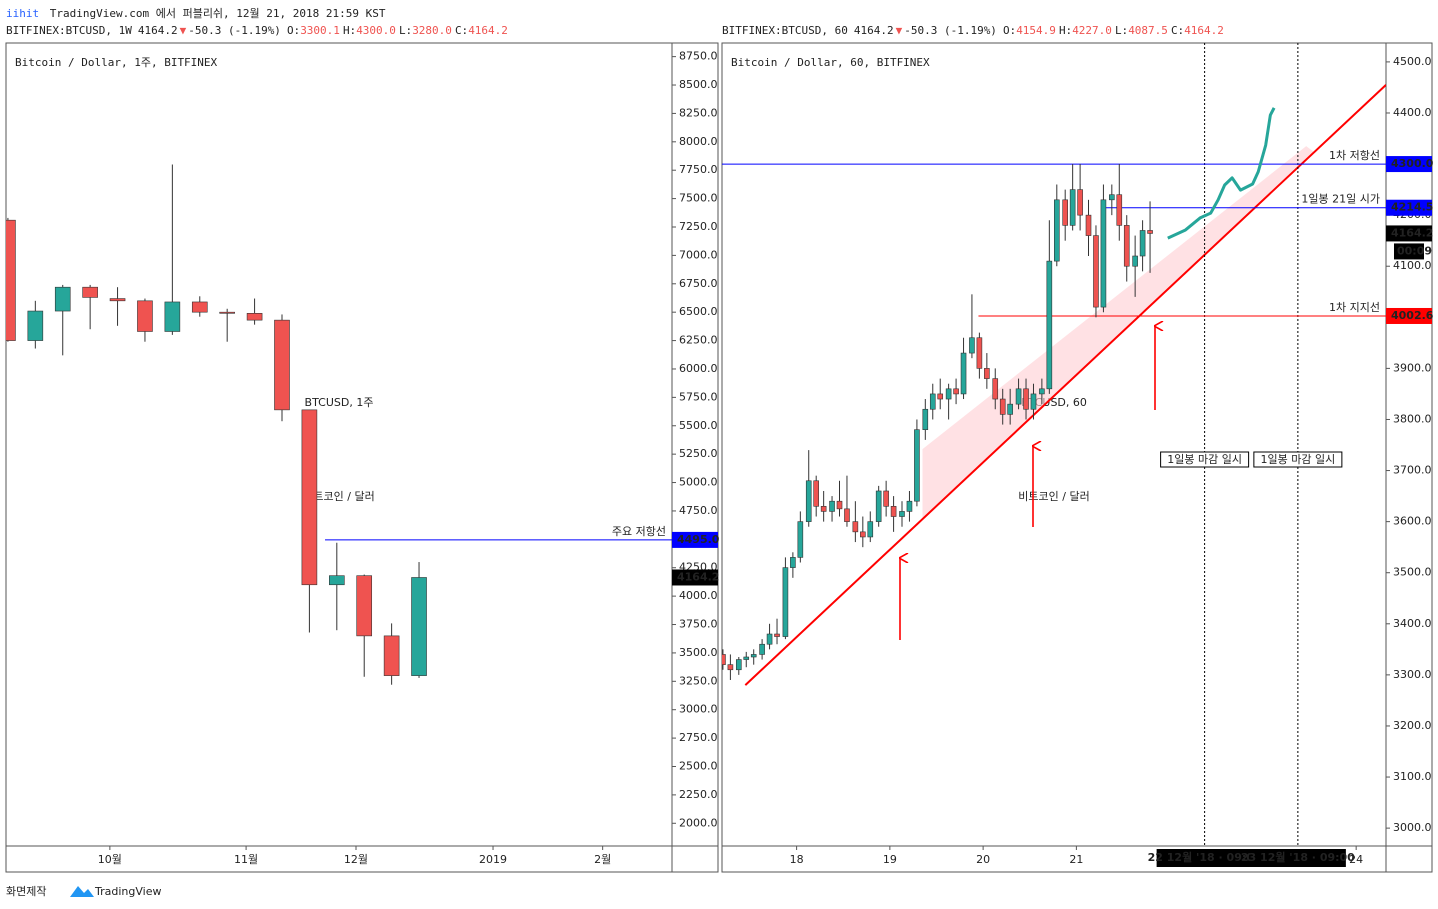 This screenshot has height=909, width=1438. I want to click on brand: TradingView, so click(127, 891).